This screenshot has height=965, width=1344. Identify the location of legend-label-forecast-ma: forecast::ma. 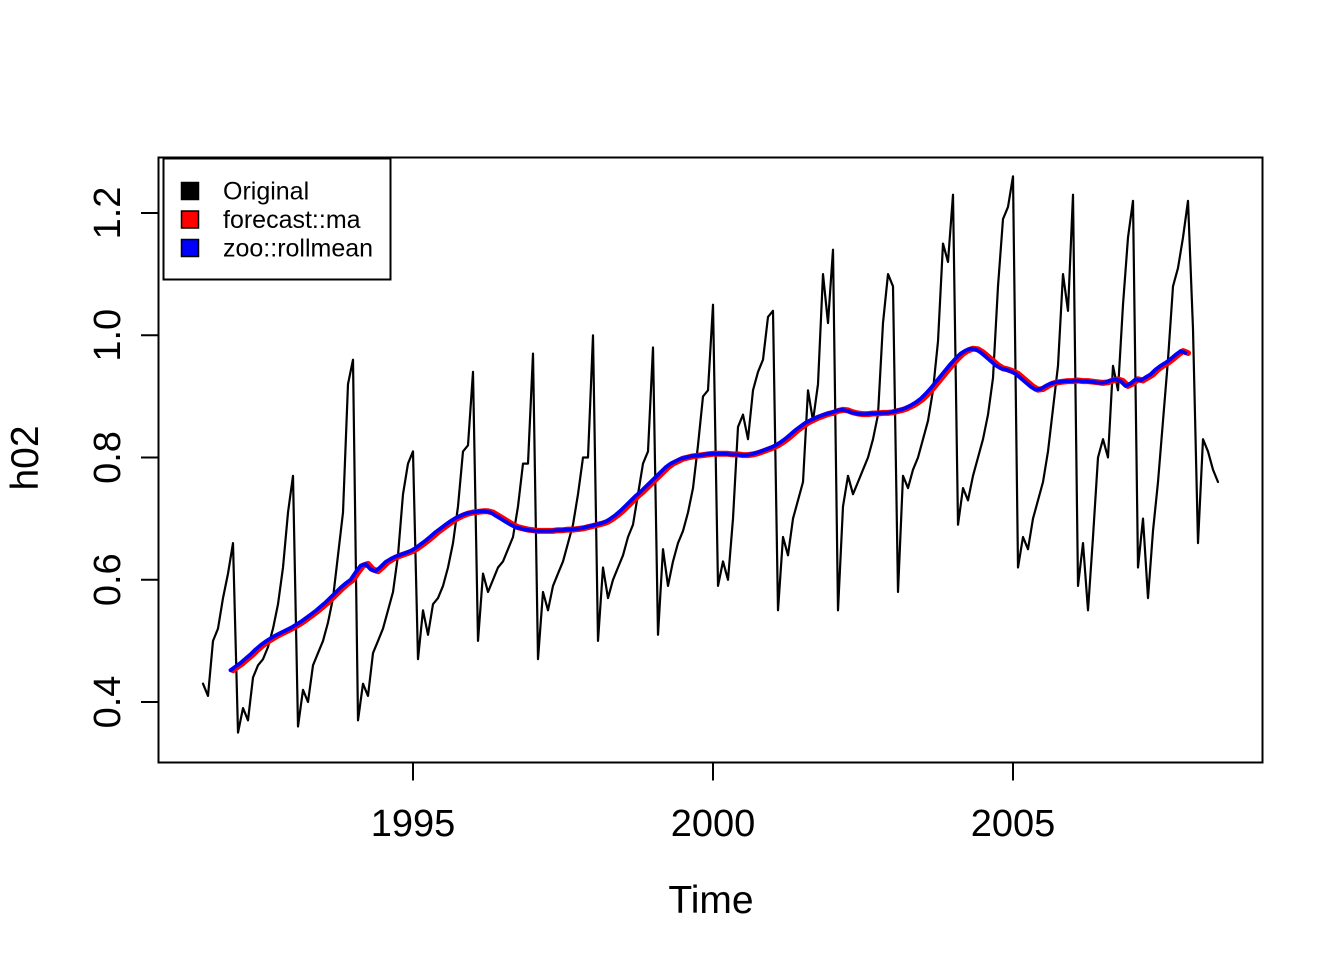
(292, 220).